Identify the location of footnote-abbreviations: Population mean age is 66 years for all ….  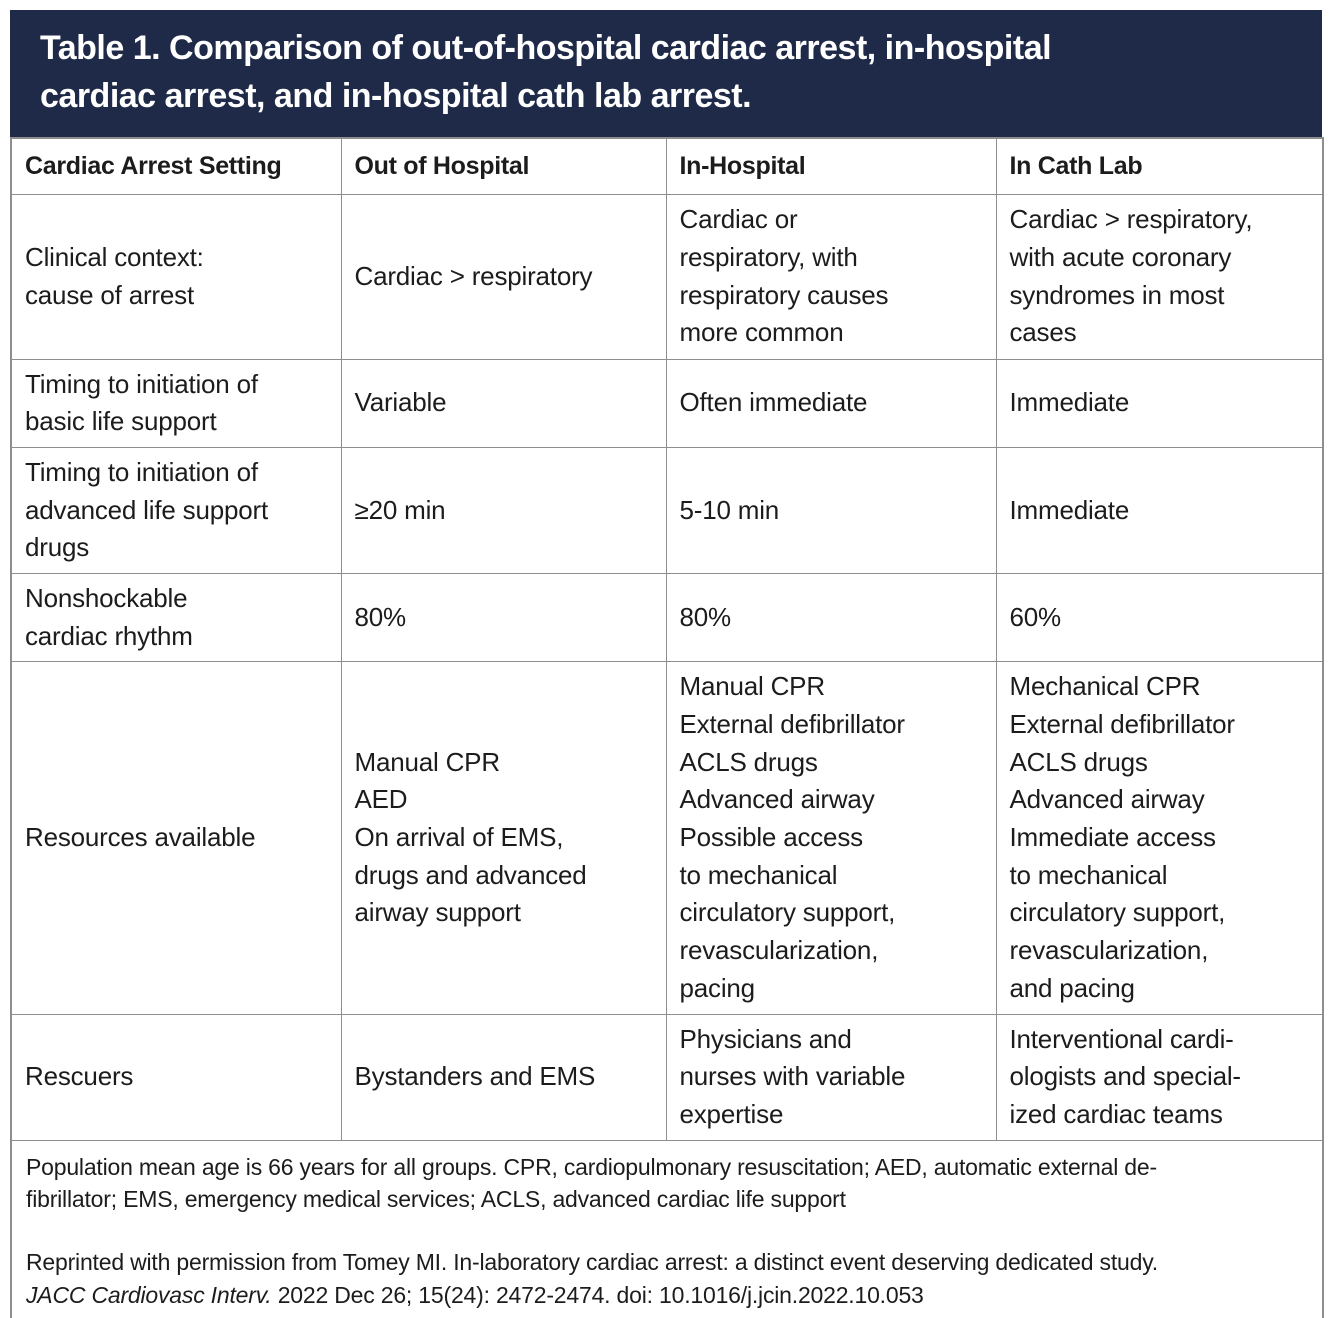
(591, 1183).